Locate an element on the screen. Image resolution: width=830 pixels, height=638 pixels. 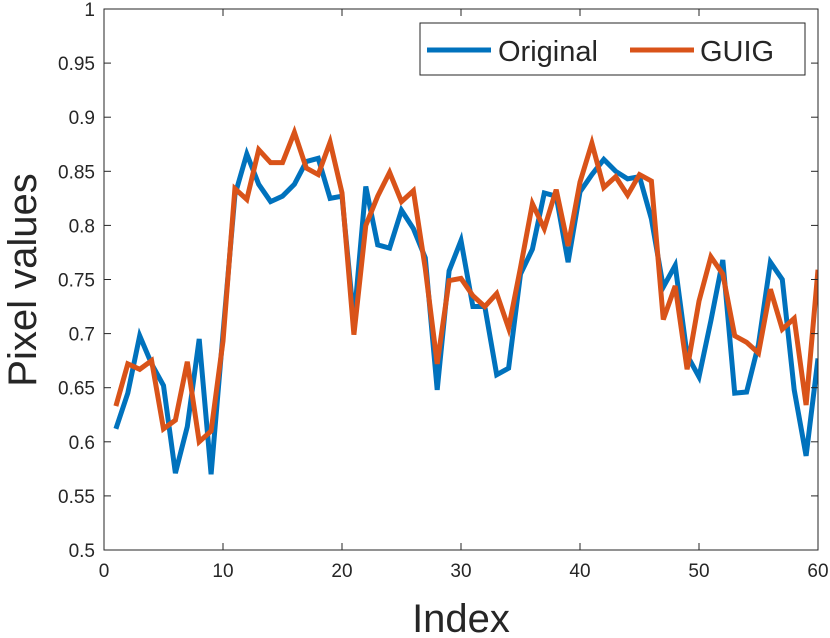
legend-label-original: Original is located at coordinates (548, 52).